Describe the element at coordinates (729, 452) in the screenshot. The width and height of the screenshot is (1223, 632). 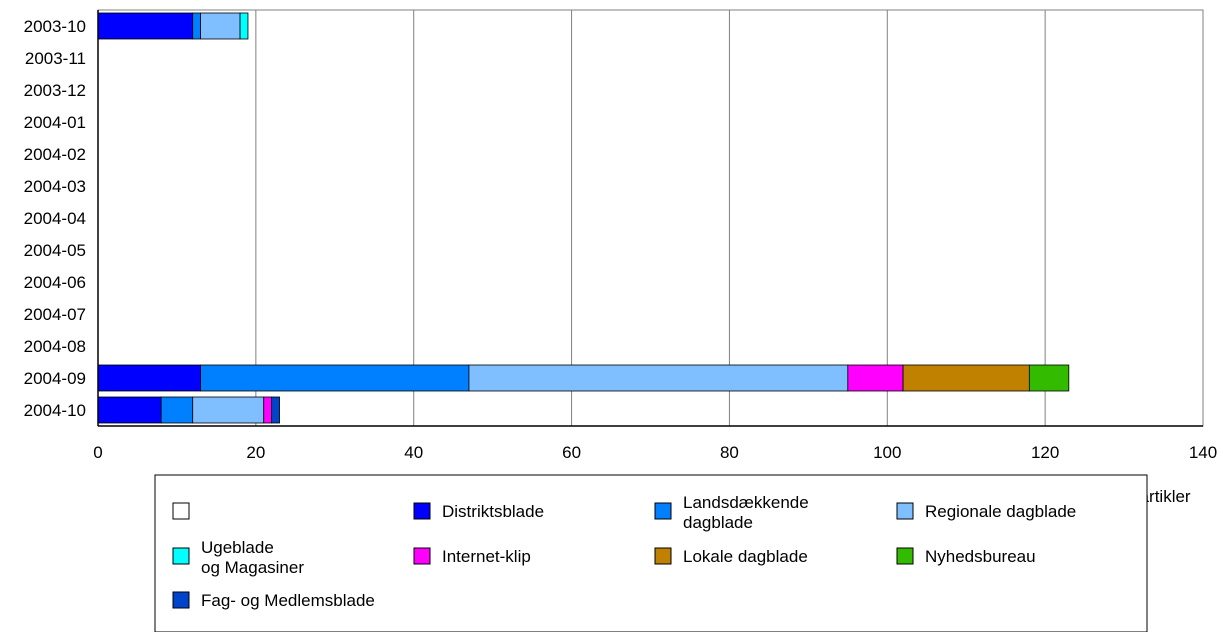
I see `x-tick-label: 80` at that location.